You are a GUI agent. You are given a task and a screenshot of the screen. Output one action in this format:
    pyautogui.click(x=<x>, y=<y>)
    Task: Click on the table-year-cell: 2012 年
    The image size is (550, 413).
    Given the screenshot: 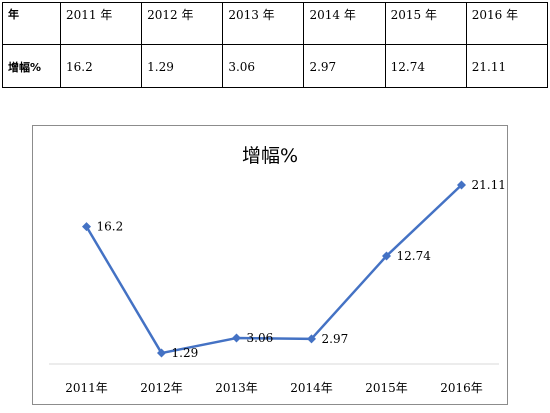 What is the action you would take?
    pyautogui.click(x=182, y=23)
    